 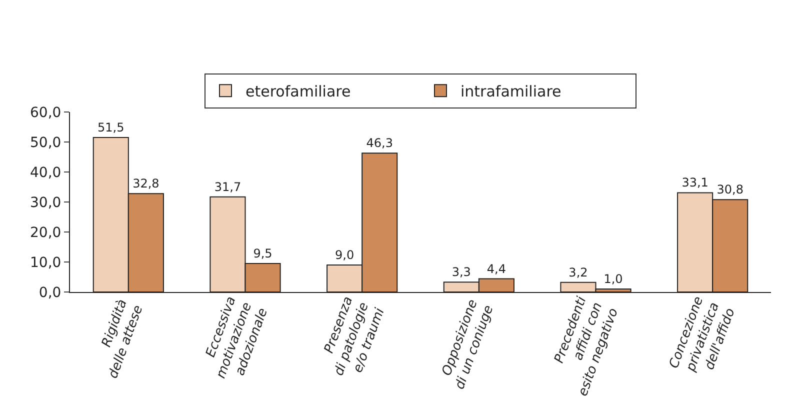 What do you see at coordinates (344, 255) in the screenshot?
I see `data-label: 9,0` at bounding box center [344, 255].